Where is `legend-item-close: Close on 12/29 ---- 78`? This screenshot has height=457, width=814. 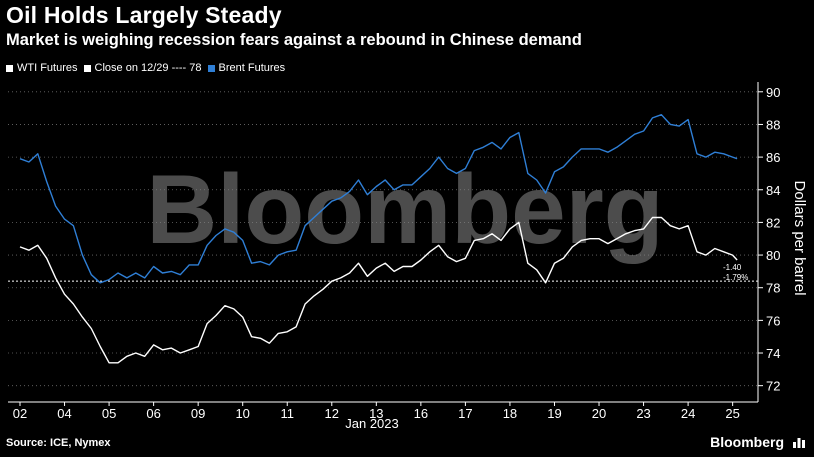
legend-item-close: Close on 12/29 ---- 78 is located at coordinates (142, 68).